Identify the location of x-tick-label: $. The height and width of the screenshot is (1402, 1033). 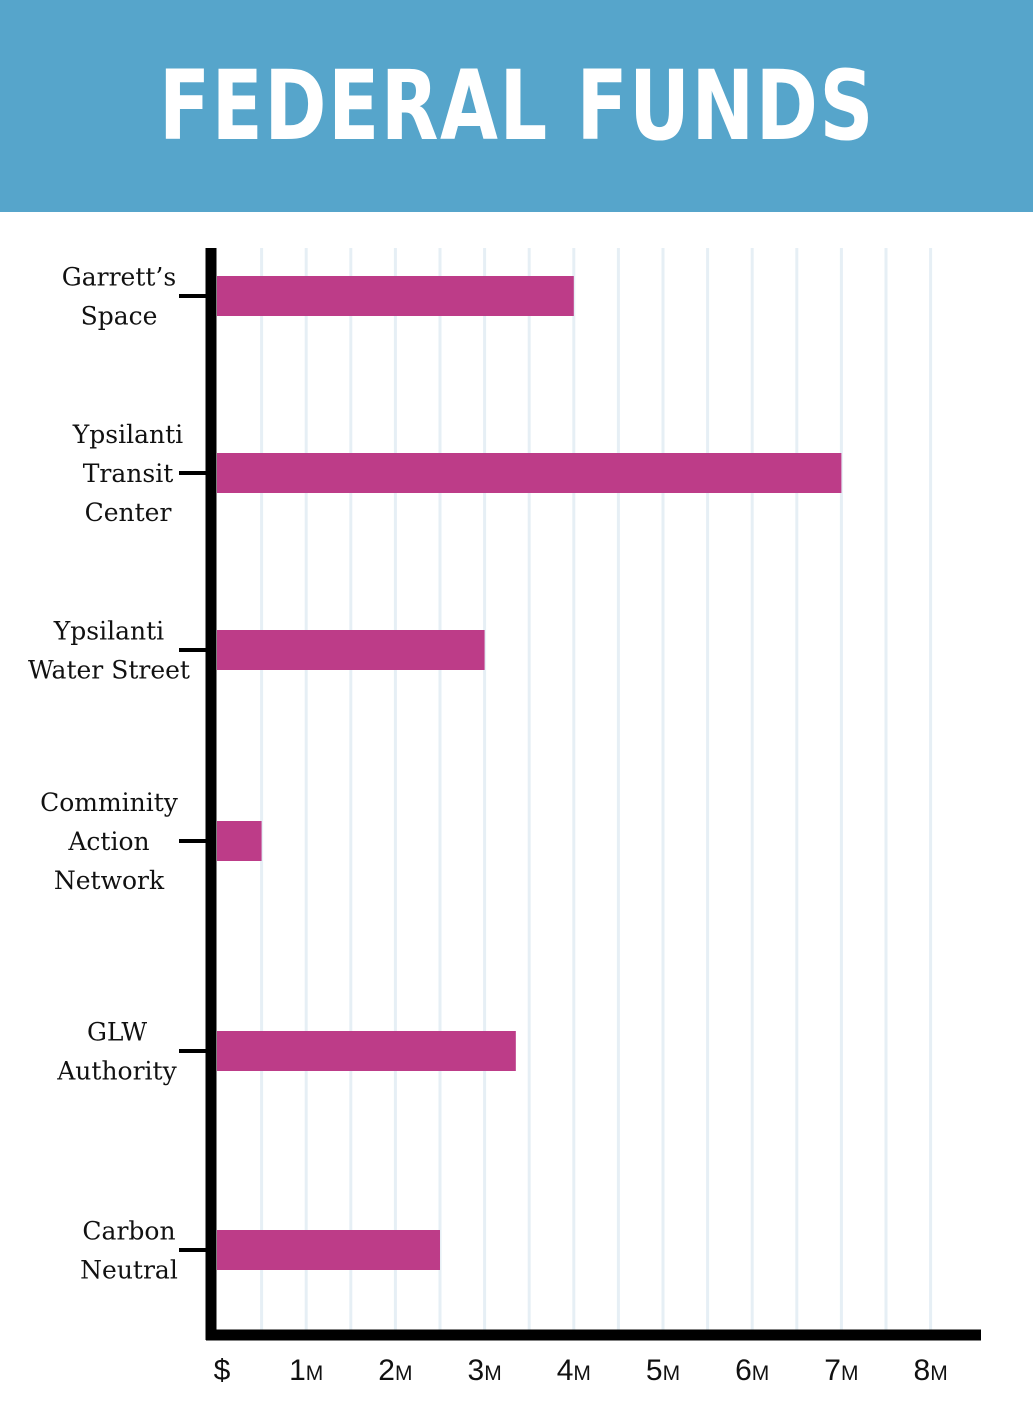
(222, 1370).